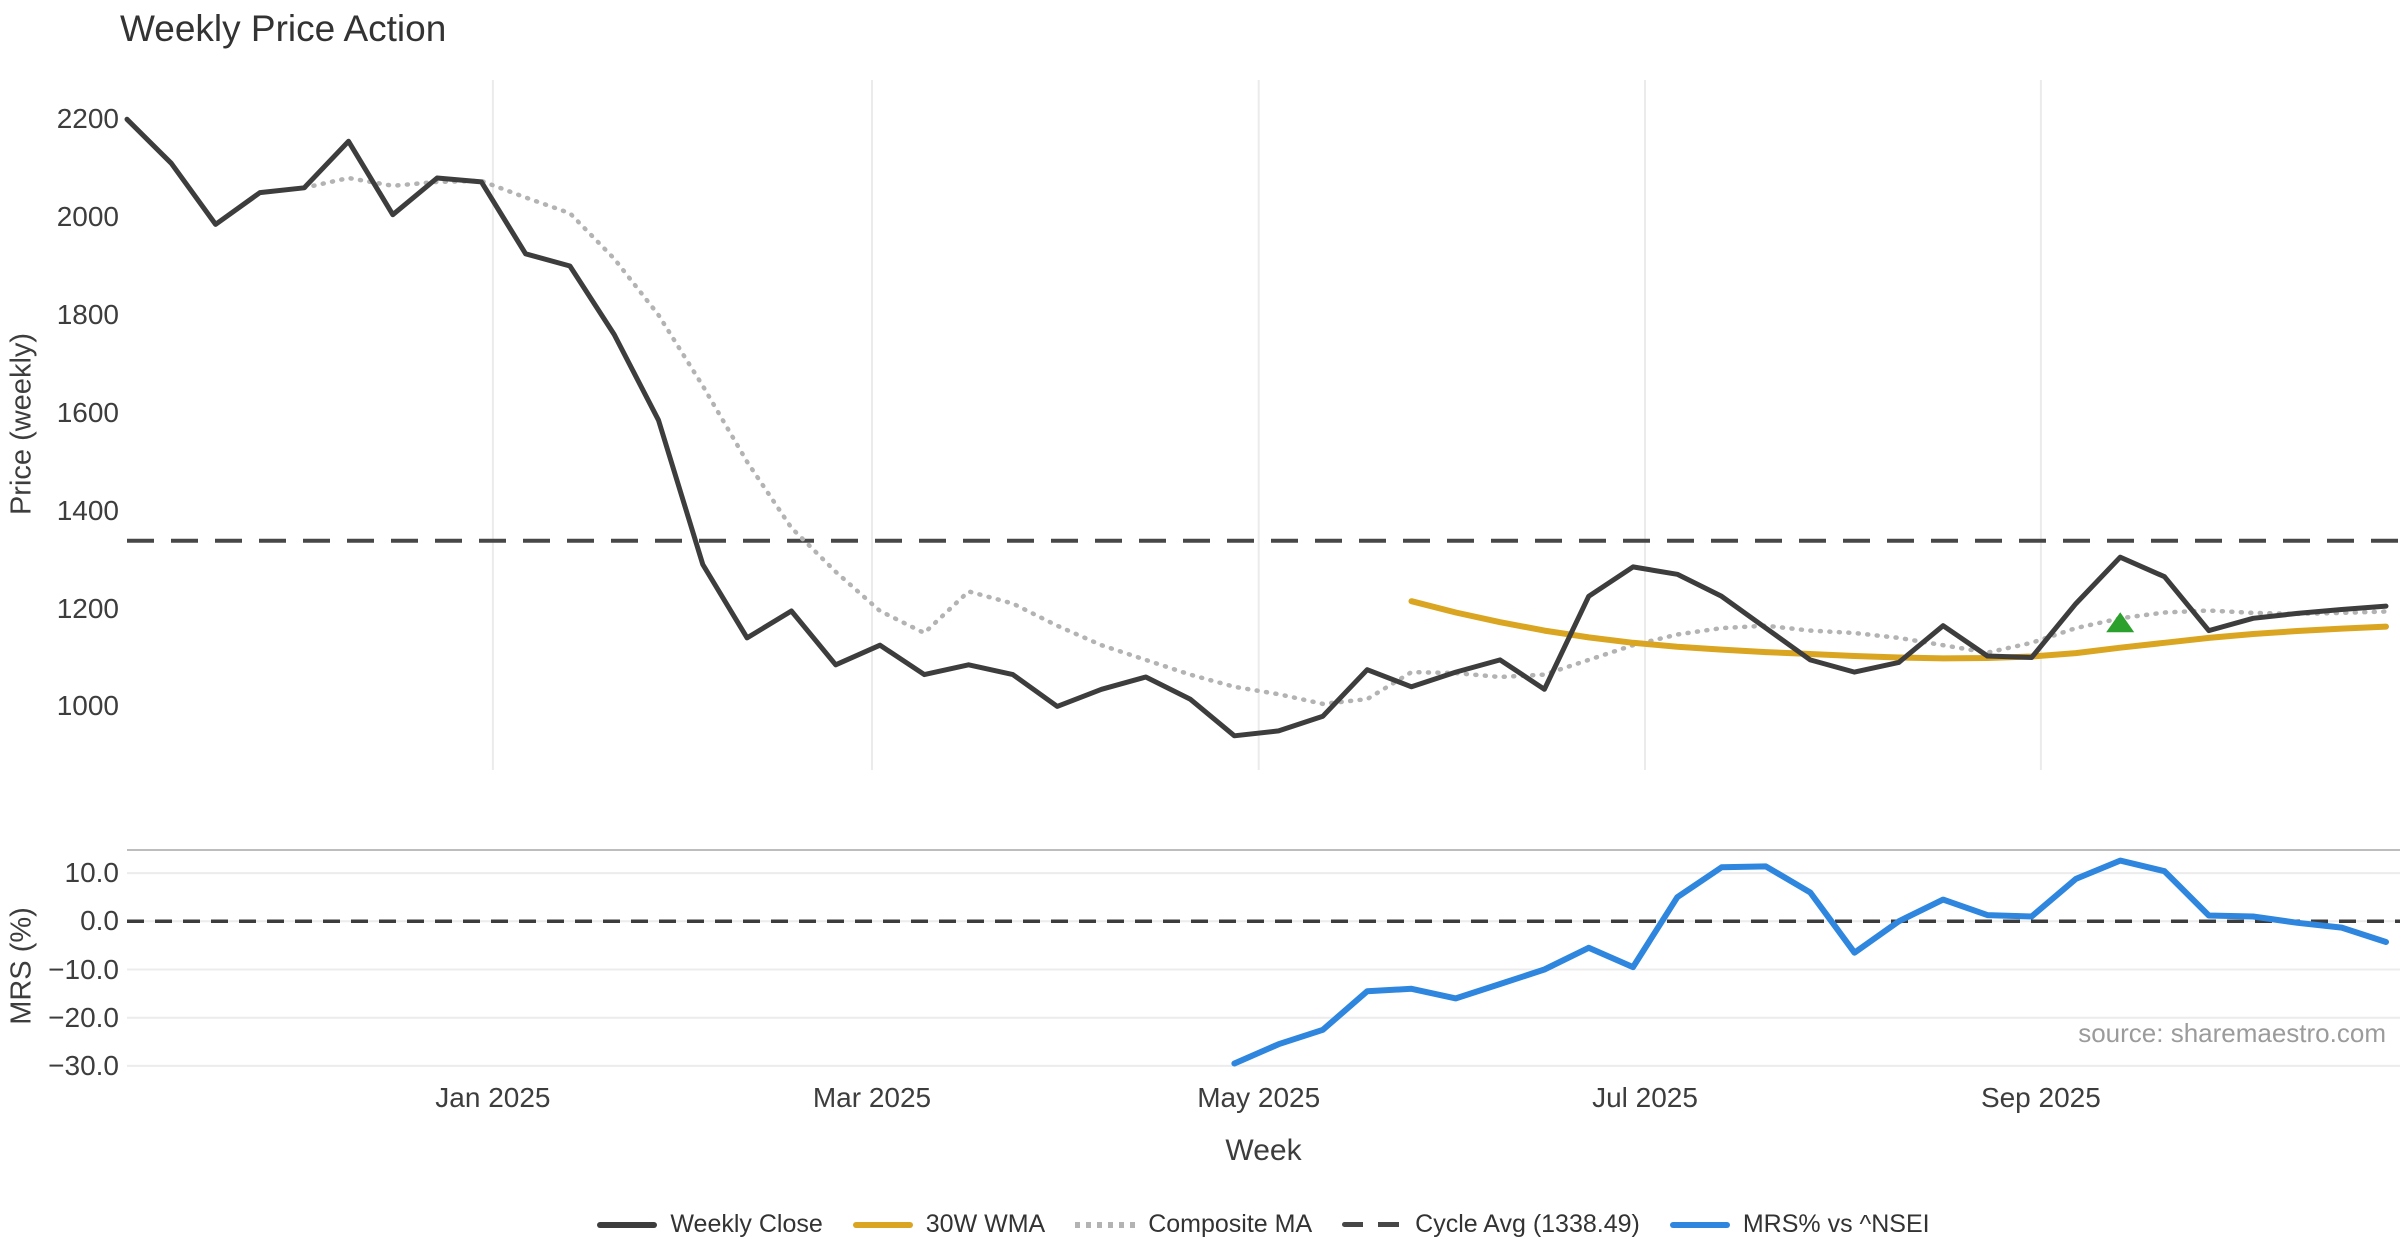 The height and width of the screenshot is (1260, 2400). What do you see at coordinates (1898, 630) in the screenshot?
I see `wma-30w-line` at bounding box center [1898, 630].